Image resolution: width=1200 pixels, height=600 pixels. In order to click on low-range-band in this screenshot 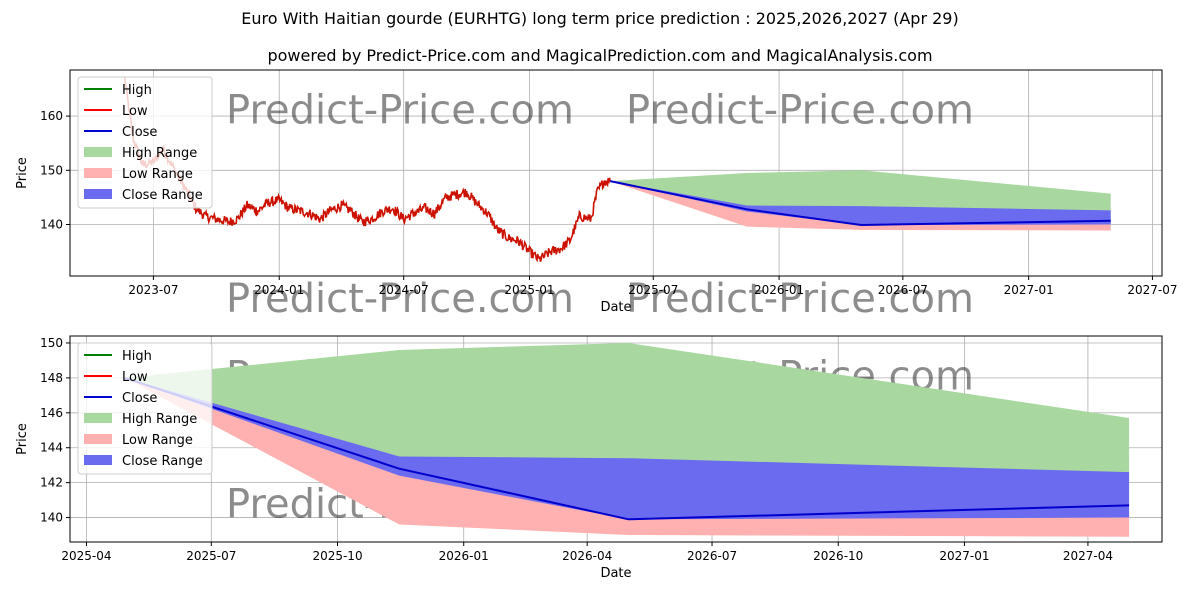, I will do `click(860, 206)`.